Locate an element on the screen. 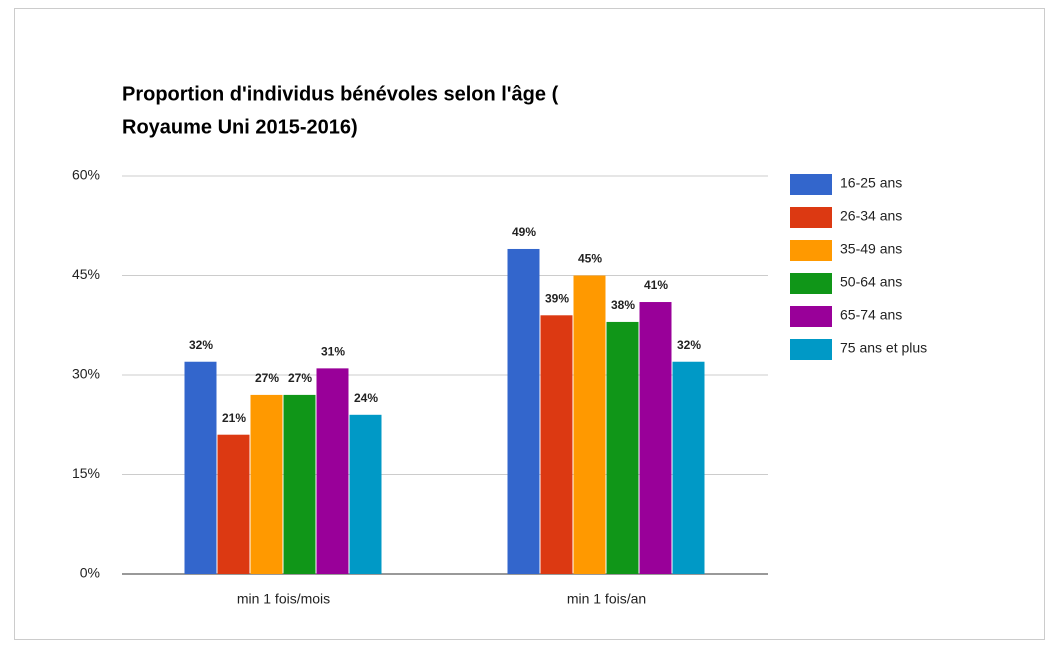  legend-label: 26-34 ans is located at coordinates (871, 216).